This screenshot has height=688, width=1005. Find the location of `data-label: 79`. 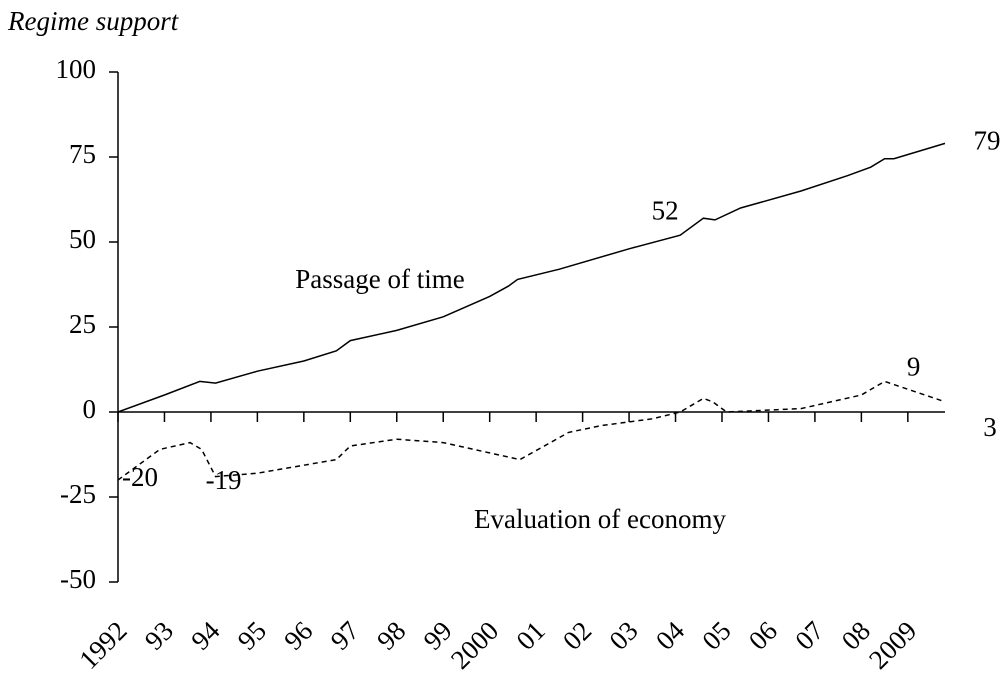

data-label: 79 is located at coordinates (987, 141).